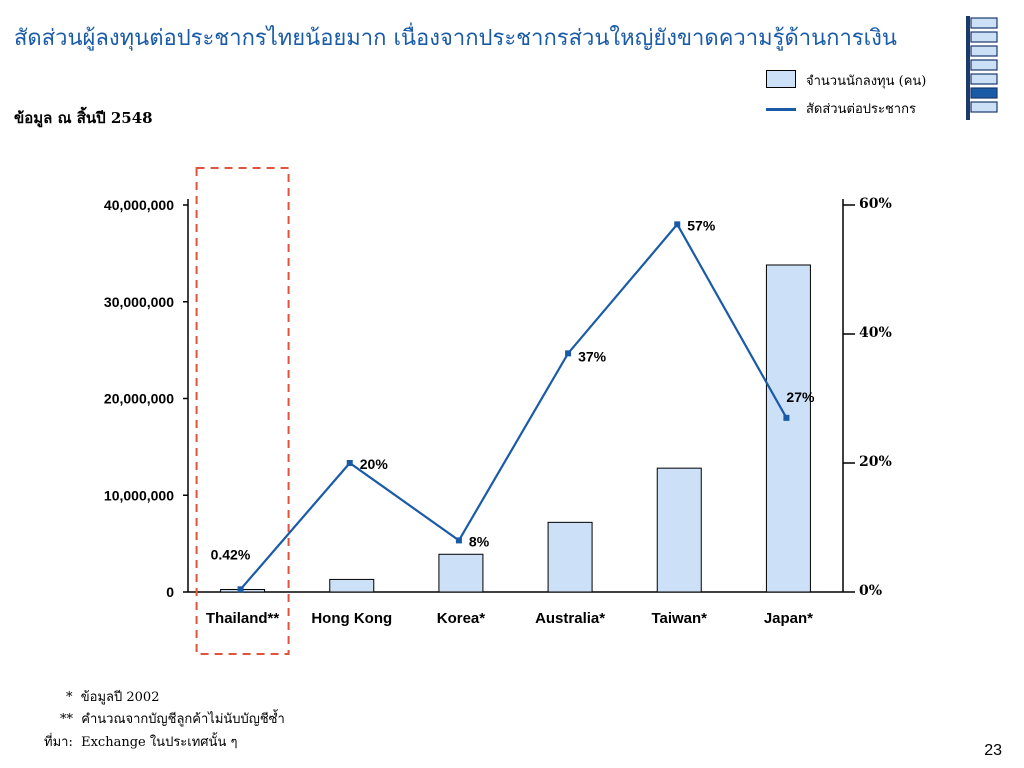  What do you see at coordinates (861, 109) in the screenshot?
I see `legend-line-label: สัดส่วนต่อประชากร` at bounding box center [861, 109].